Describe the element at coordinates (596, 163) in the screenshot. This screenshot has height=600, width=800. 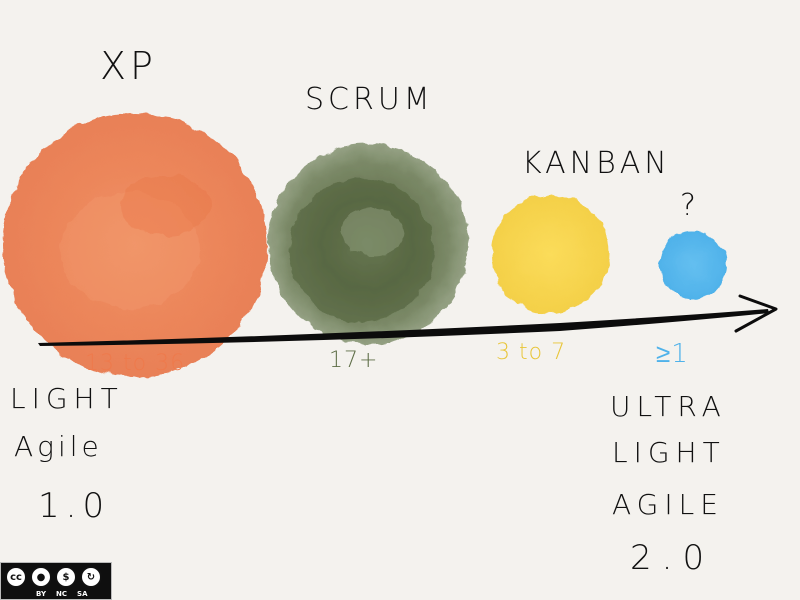
I see `kanban-title: KANBAN` at that location.